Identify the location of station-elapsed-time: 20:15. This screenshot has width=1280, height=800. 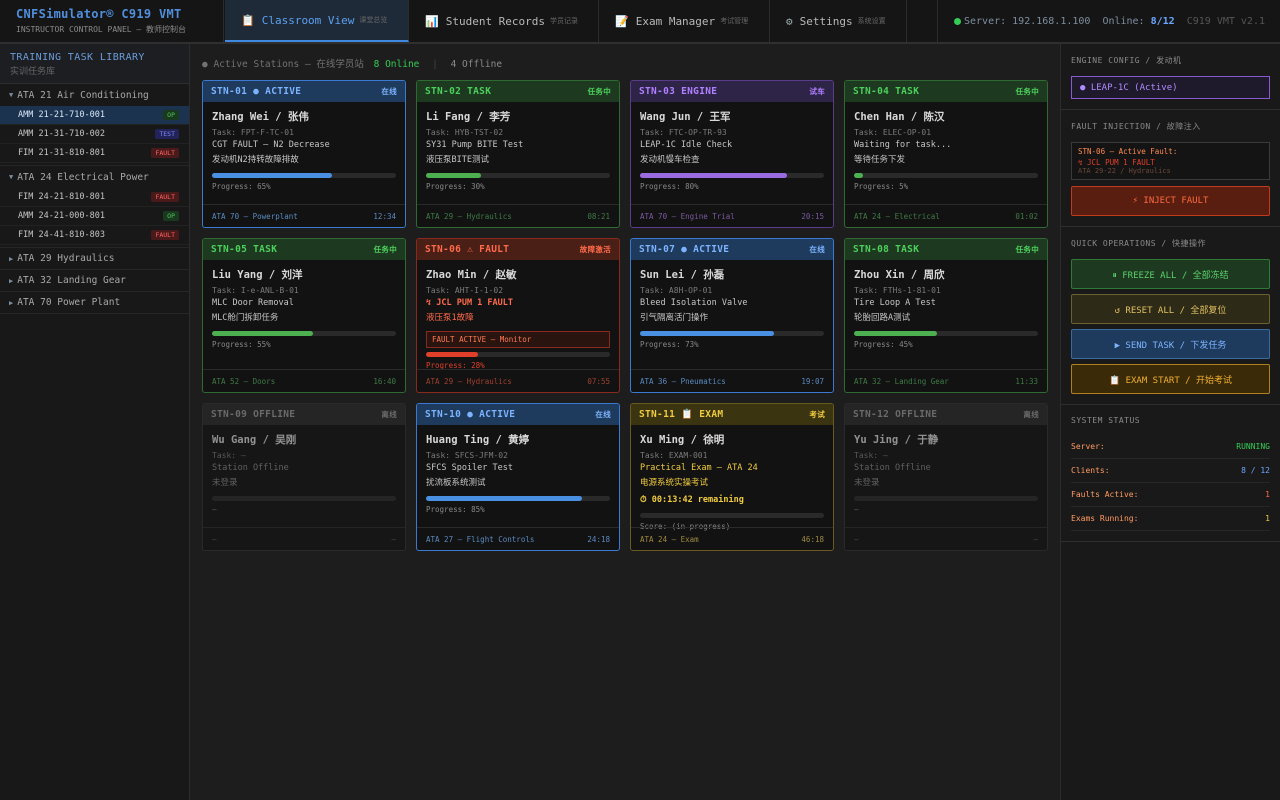
(812, 216).